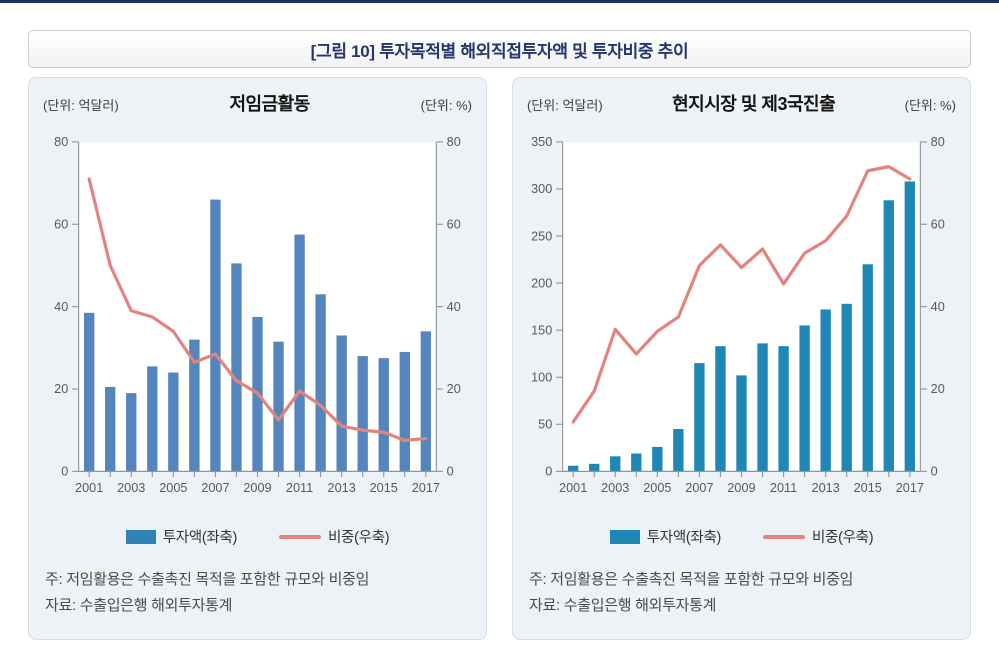 This screenshot has height=652, width=999. What do you see at coordinates (938, 389) in the screenshot?
I see `y-tick-label-right: 20` at bounding box center [938, 389].